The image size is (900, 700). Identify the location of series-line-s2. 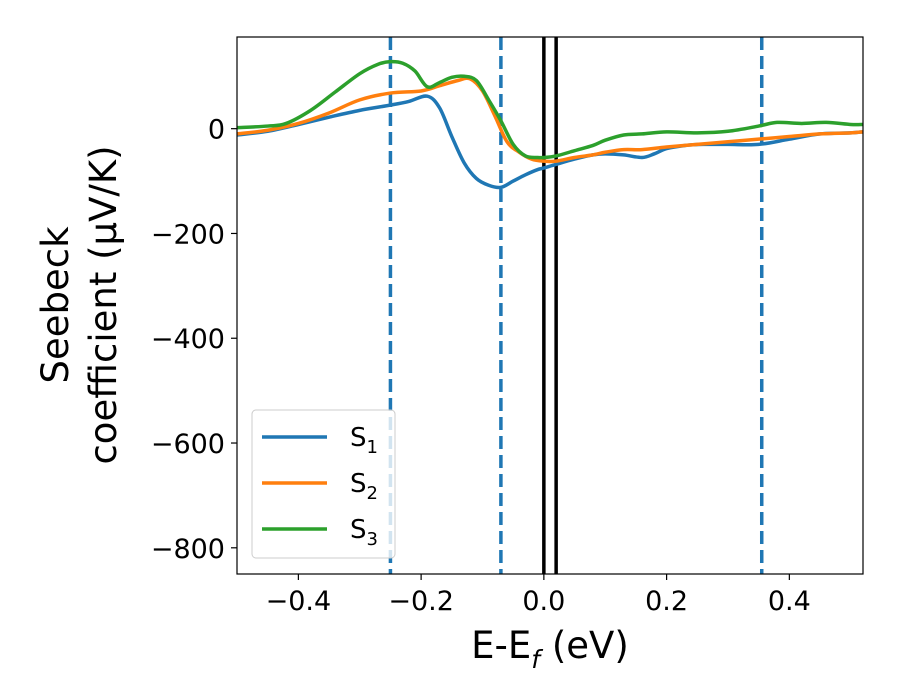
(550, 120).